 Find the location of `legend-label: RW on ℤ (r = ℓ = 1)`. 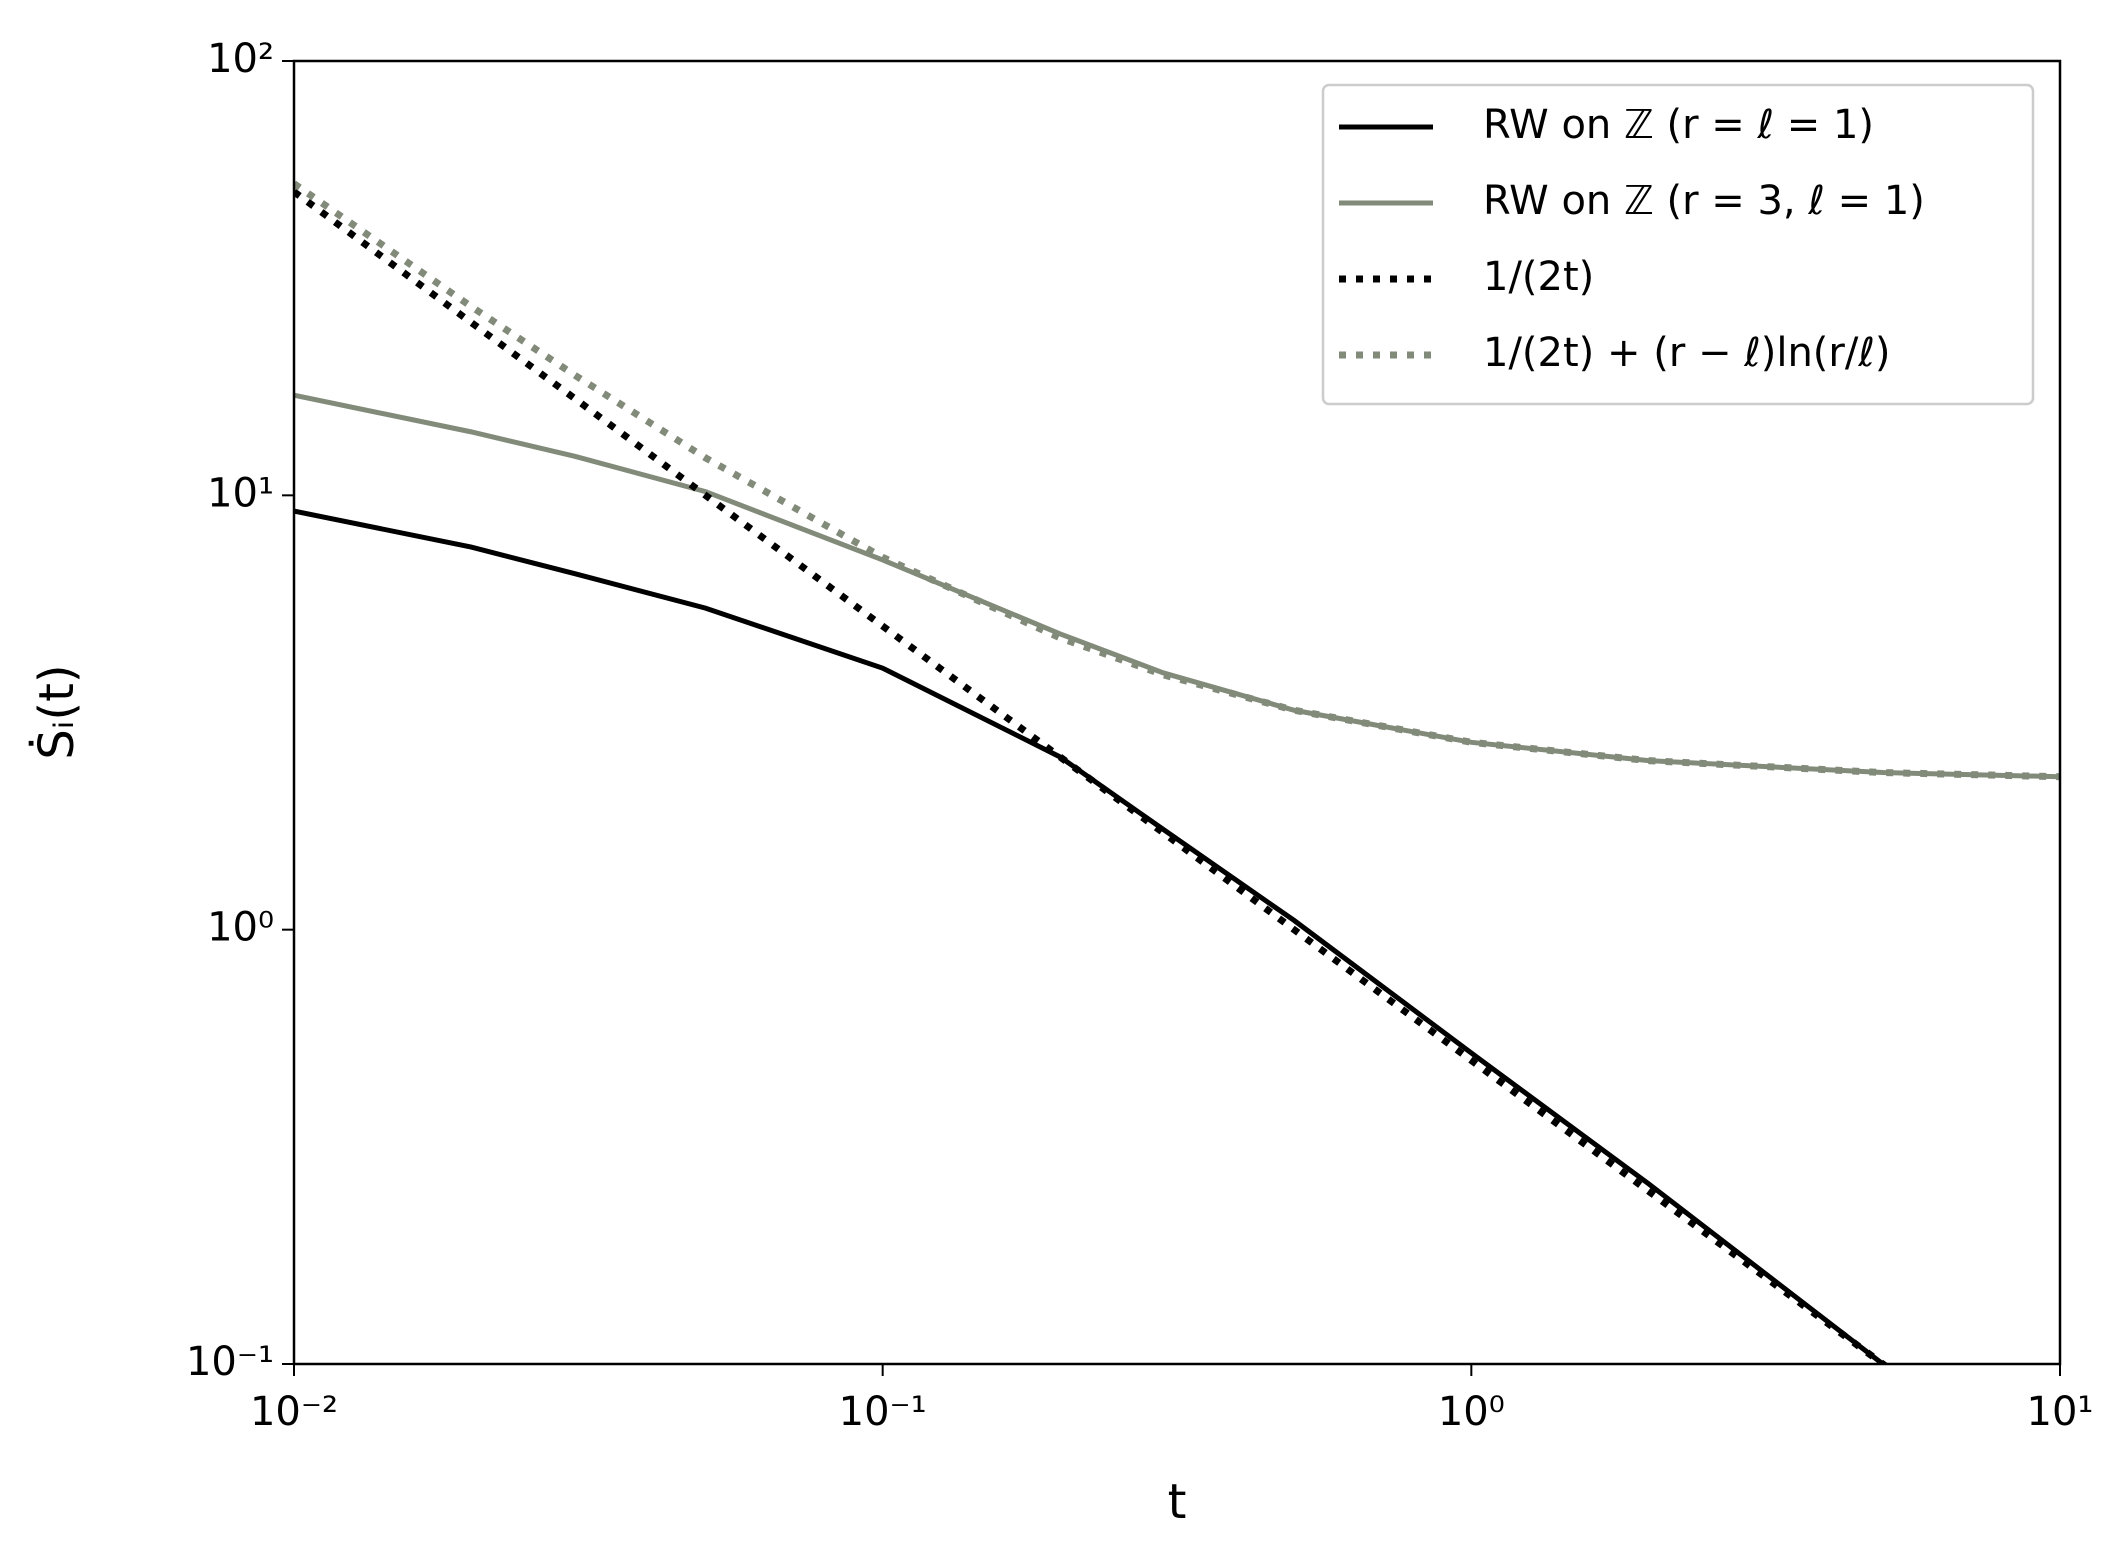

legend-label: RW on ℤ (r = ℓ = 1) is located at coordinates (1678, 125).